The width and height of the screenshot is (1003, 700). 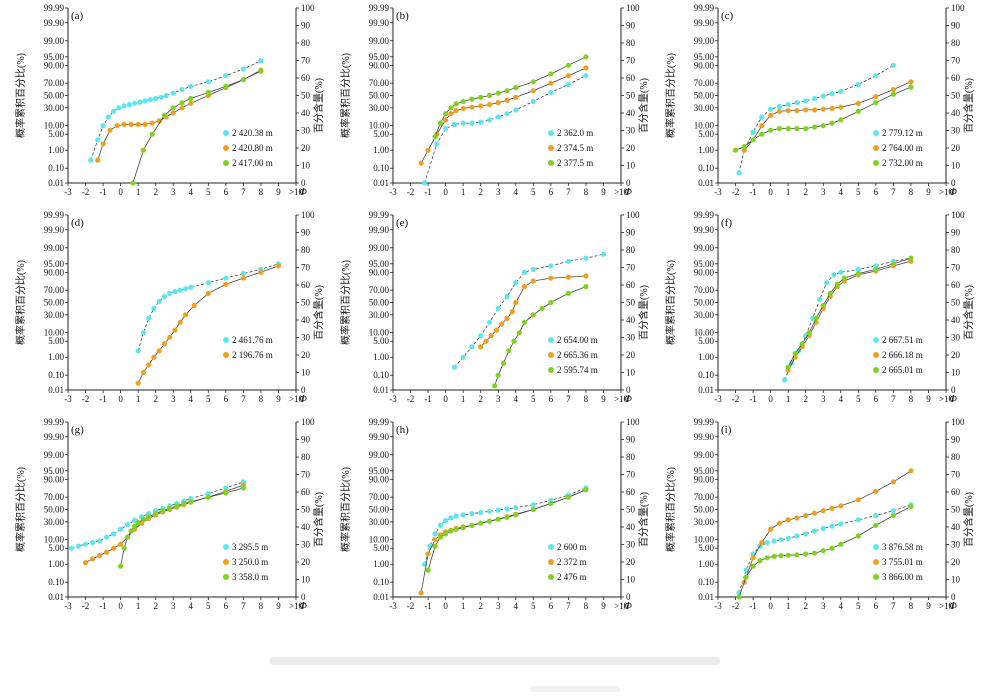 What do you see at coordinates (381, 357) in the screenshot?
I see `left-tick-label: 1.00` at bounding box center [381, 357].